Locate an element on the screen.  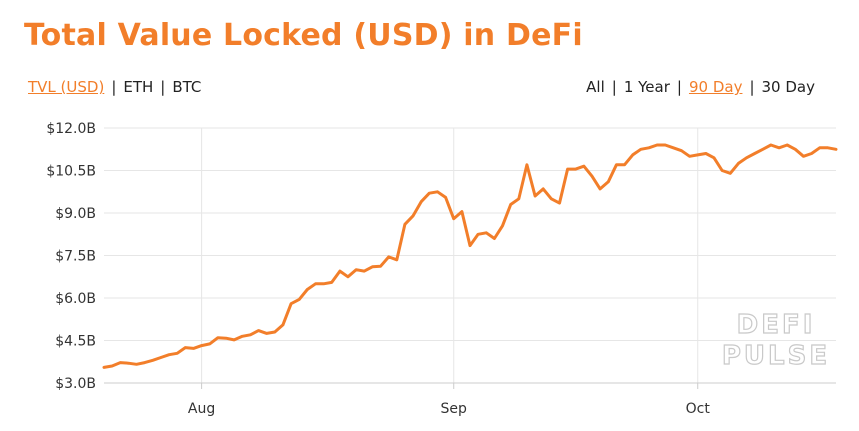
time-range-selector: All | 1 Year | 90 Day | 30 Day is located at coordinates (700, 87).